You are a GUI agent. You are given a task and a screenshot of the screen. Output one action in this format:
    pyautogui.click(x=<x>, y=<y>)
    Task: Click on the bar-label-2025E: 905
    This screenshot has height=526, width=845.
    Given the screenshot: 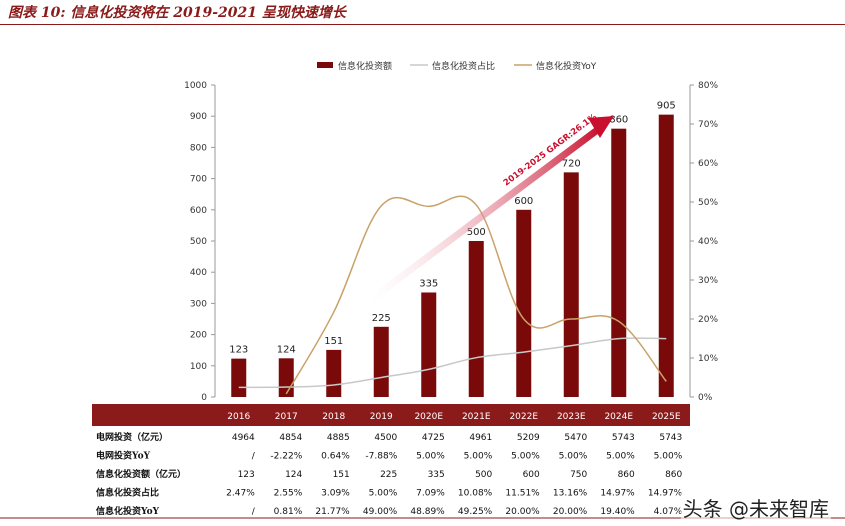 What is the action you would take?
    pyautogui.click(x=666, y=106)
    